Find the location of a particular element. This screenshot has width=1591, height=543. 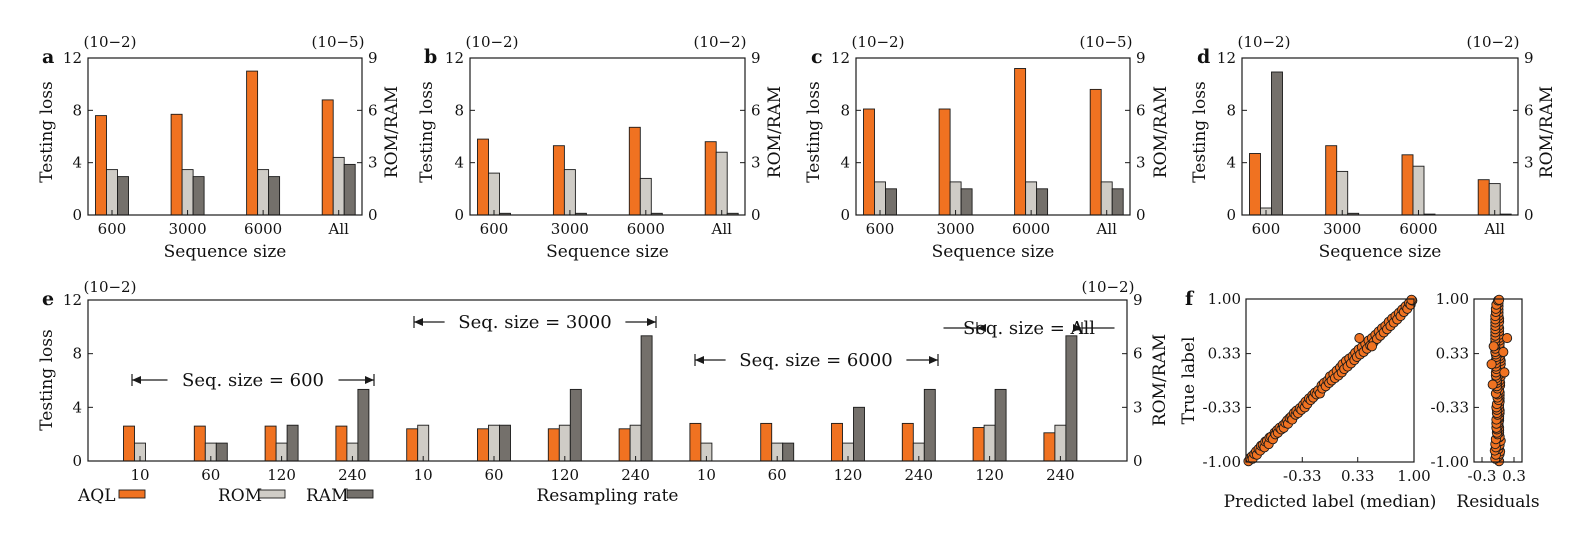

x-tick-label: -0.33 is located at coordinates (1302, 476).